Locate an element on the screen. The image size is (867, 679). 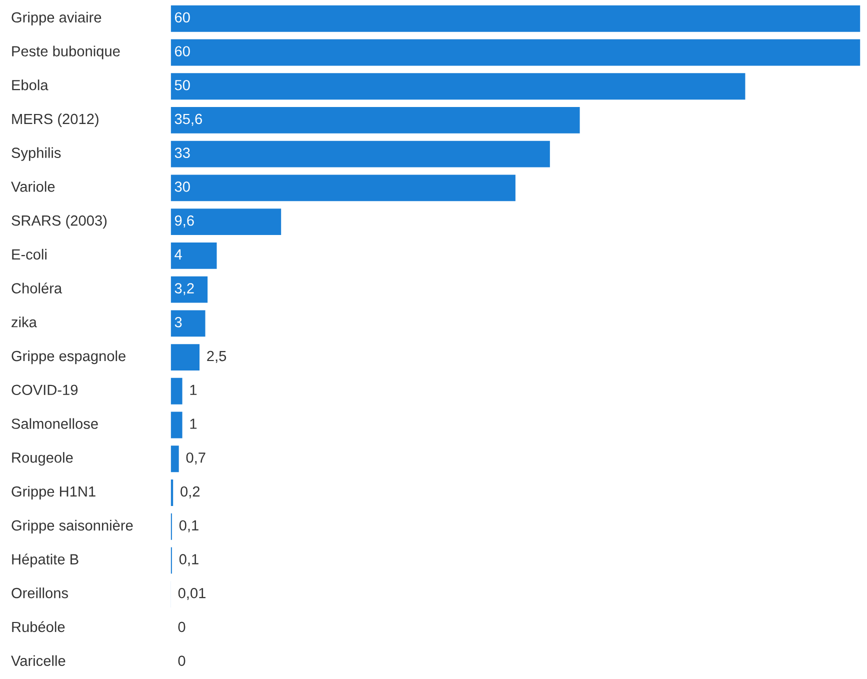
y-tick-label: E-coli is located at coordinates (29, 254).